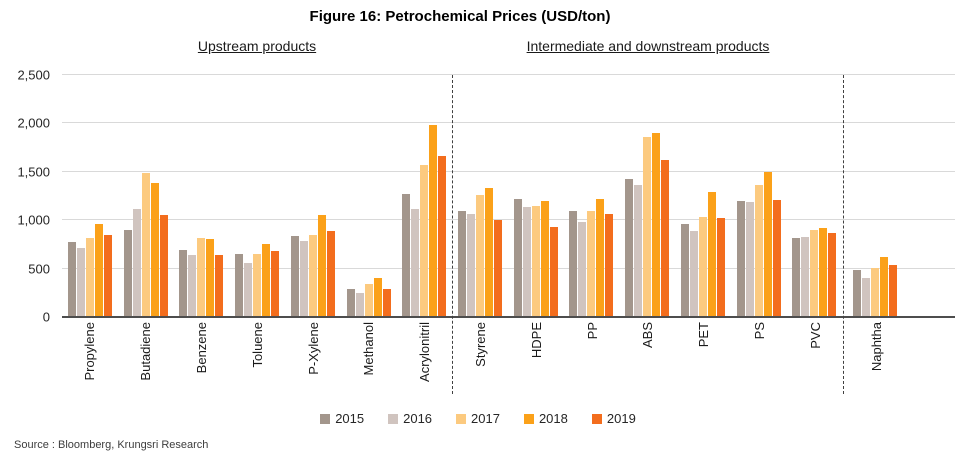 The image size is (976, 461). What do you see at coordinates (823, 272) in the screenshot?
I see `bar-pvc-2018` at bounding box center [823, 272].